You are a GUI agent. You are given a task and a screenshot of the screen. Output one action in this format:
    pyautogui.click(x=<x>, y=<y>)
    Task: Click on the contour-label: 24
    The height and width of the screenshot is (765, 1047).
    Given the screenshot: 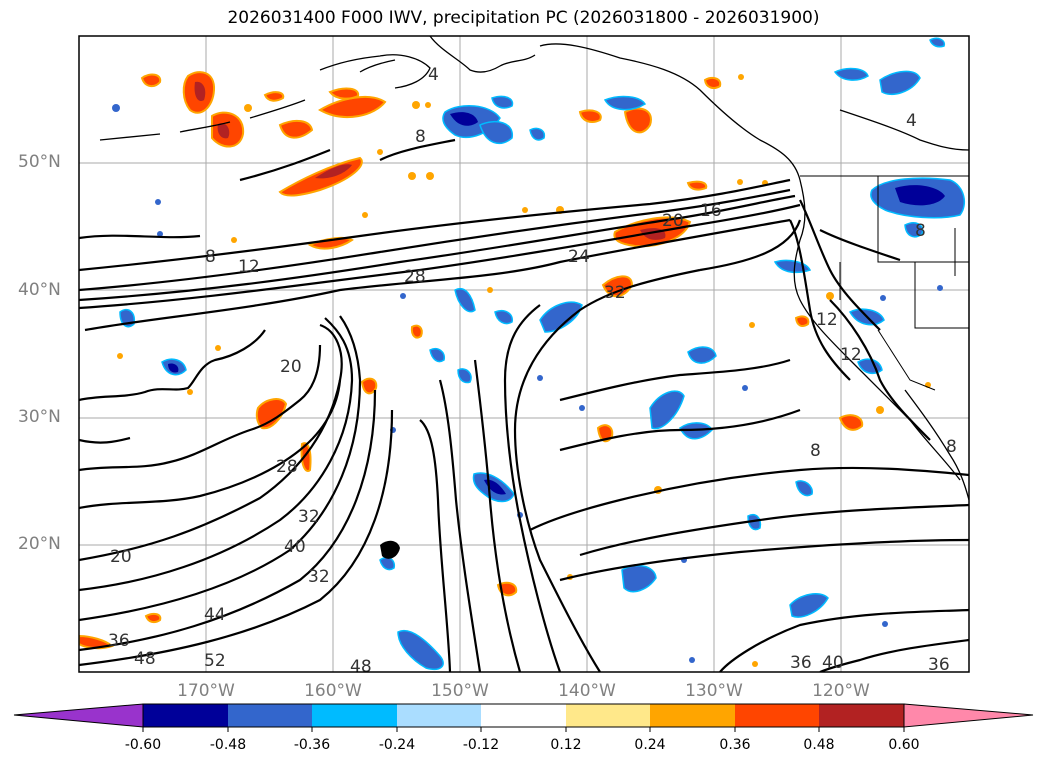 What is the action you would take?
    pyautogui.click(x=579, y=257)
    